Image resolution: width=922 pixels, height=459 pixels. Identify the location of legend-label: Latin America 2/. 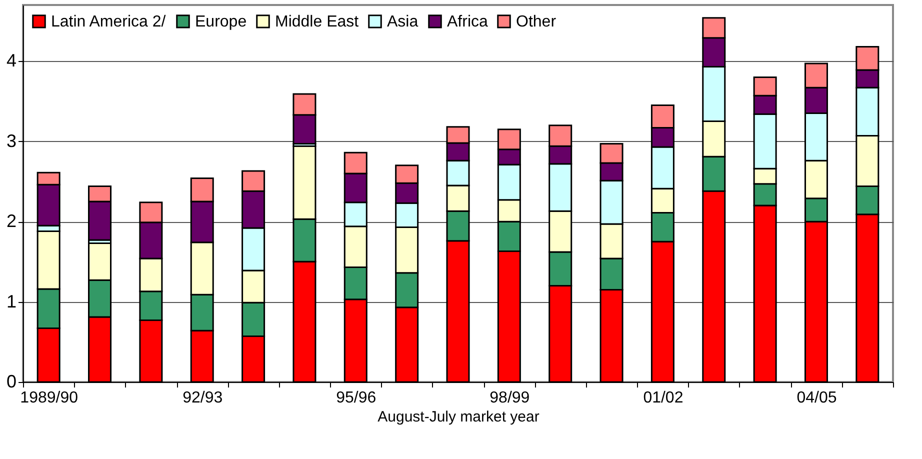
(108, 21).